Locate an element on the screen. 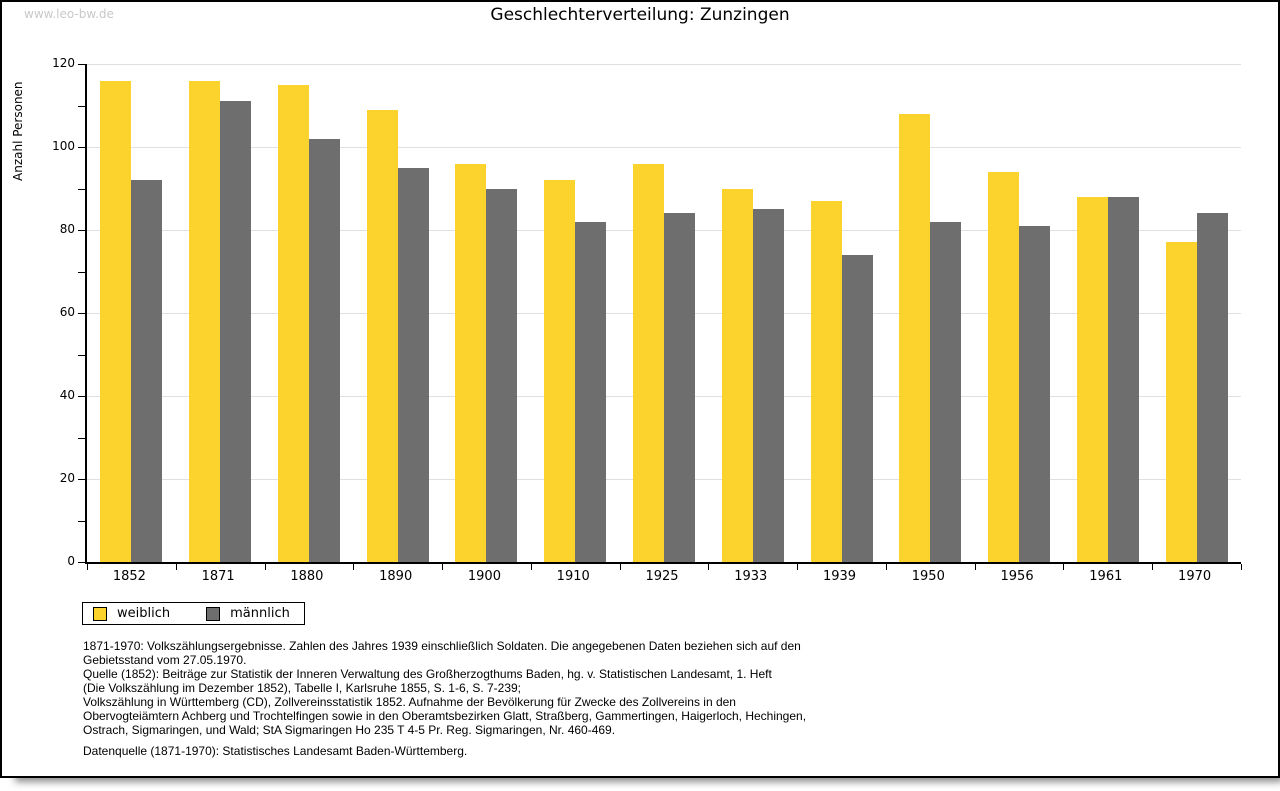 Image resolution: width=1280 pixels, height=791 pixels. legend: weiblich männlich is located at coordinates (193, 613).